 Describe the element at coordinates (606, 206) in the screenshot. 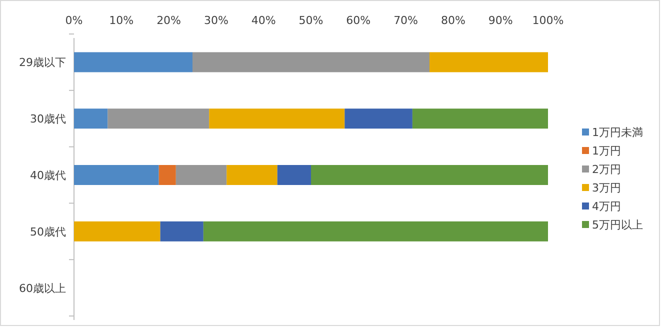

I see `legend-label: 4万円` at that location.